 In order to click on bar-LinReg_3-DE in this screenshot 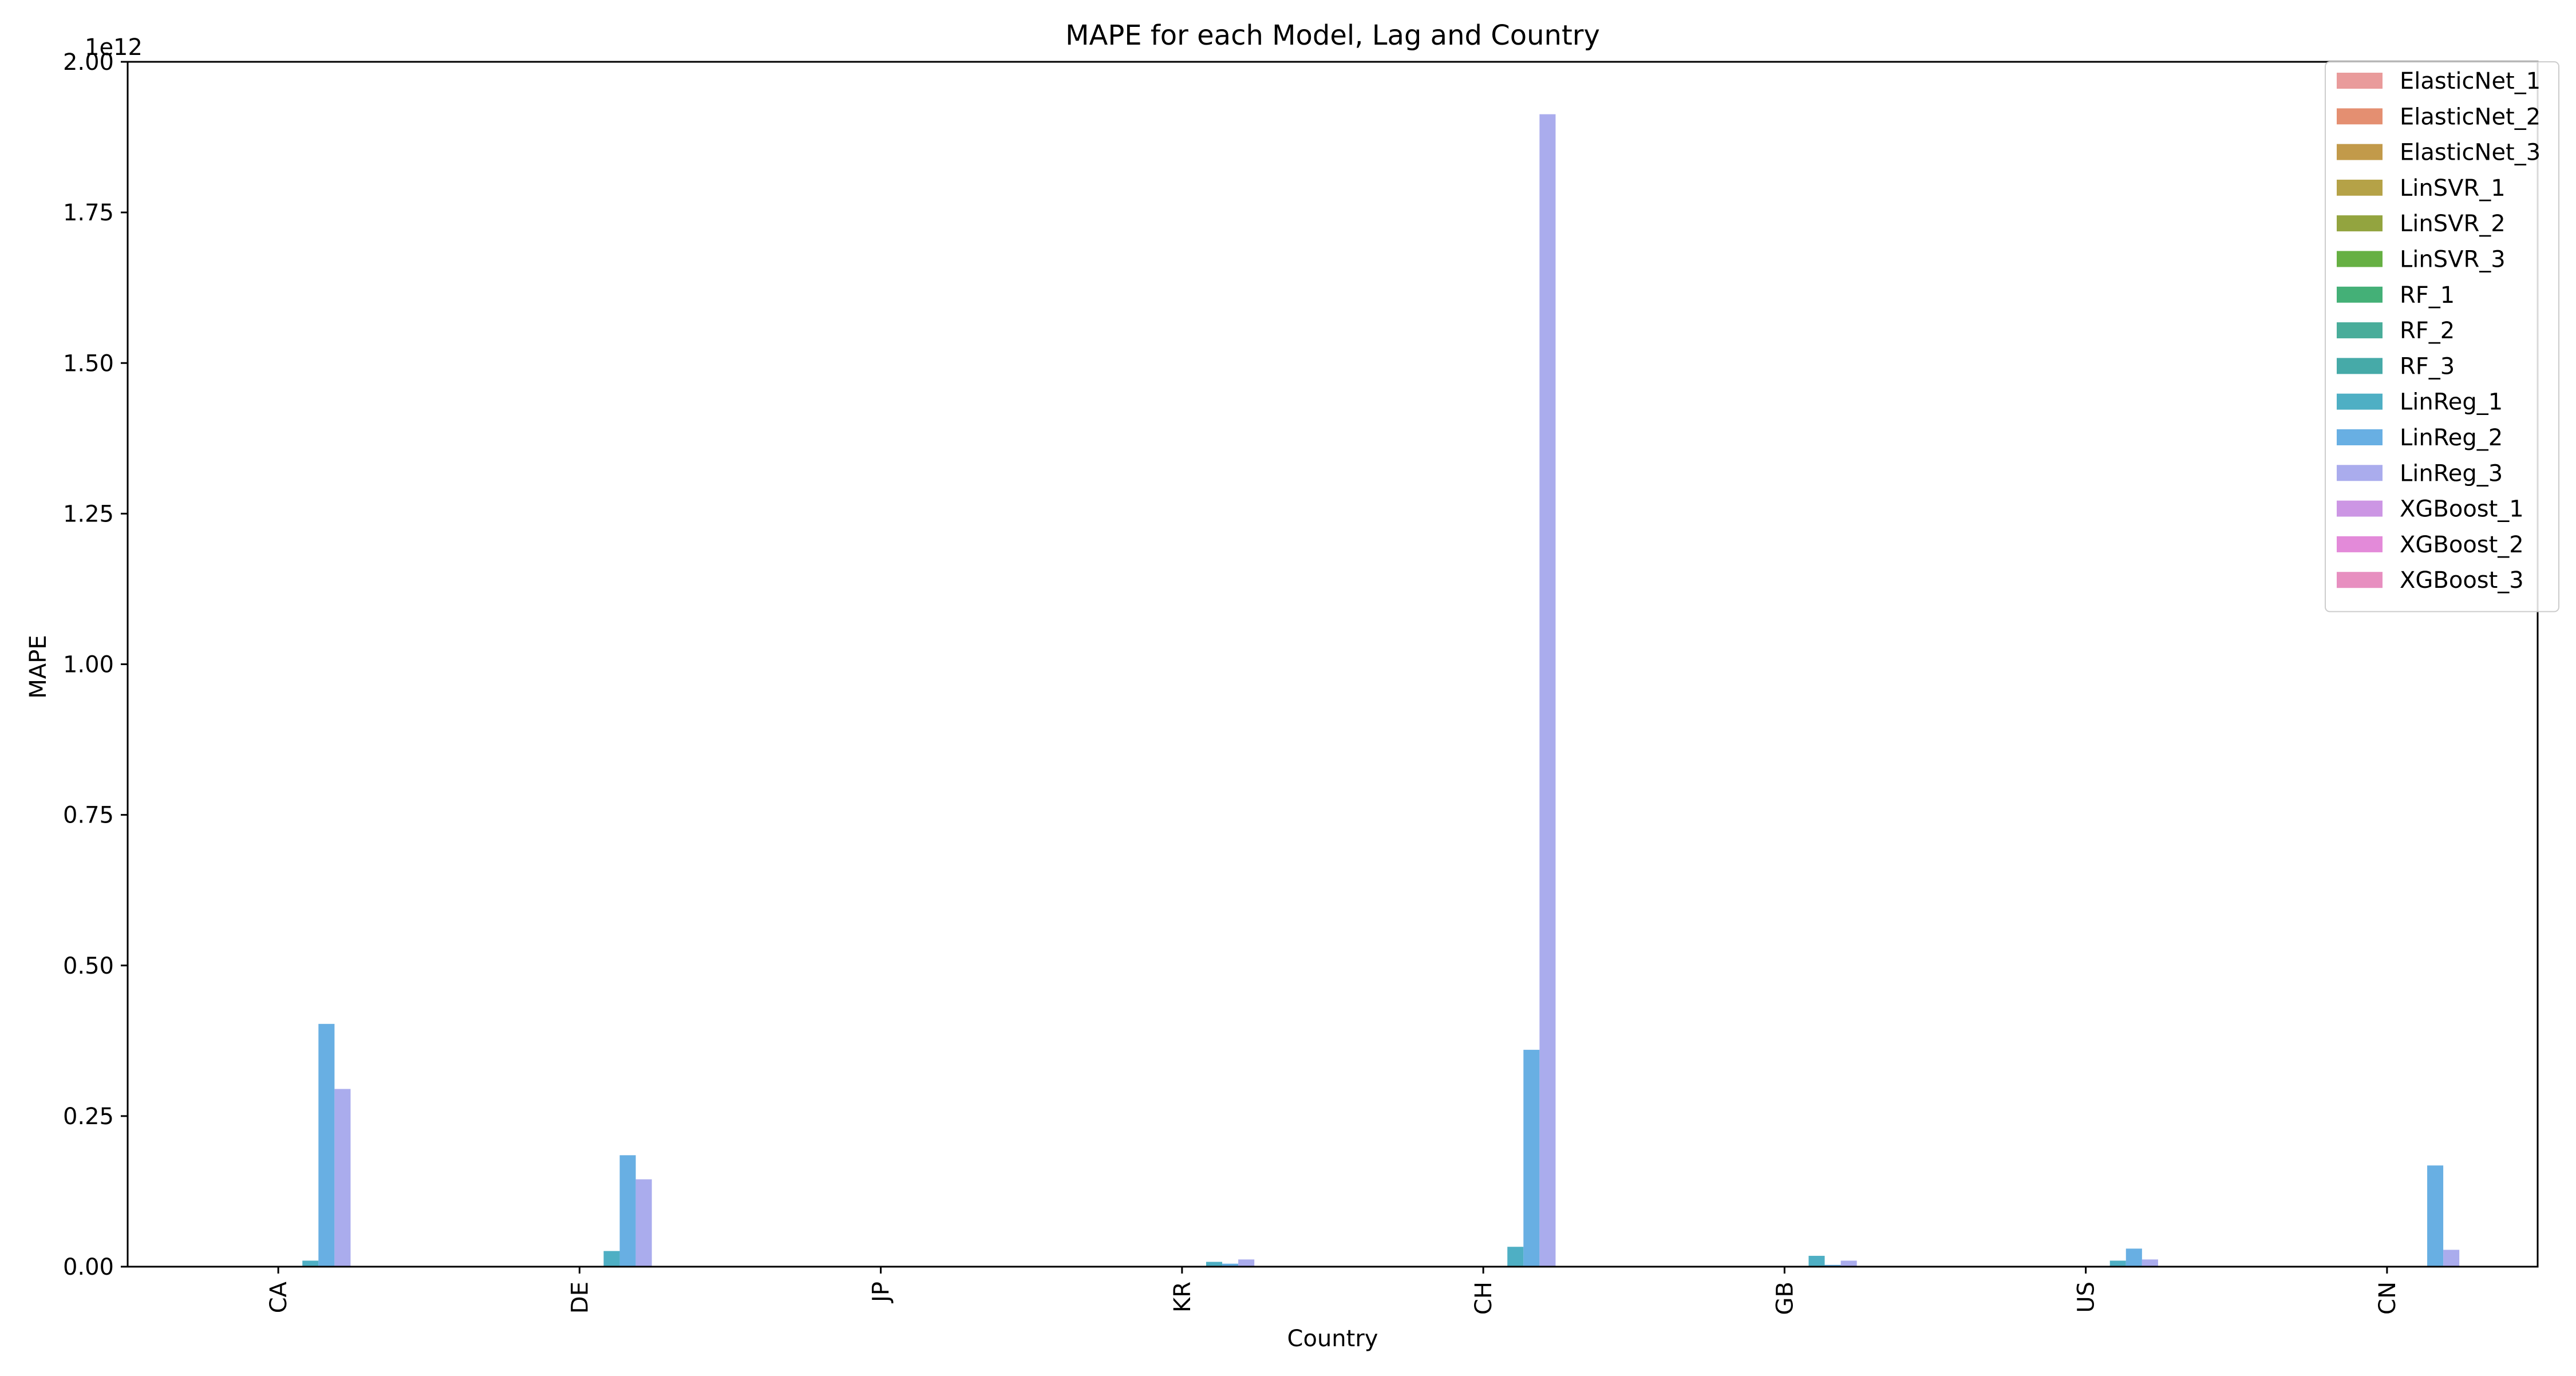, I will do `click(643, 1223)`.